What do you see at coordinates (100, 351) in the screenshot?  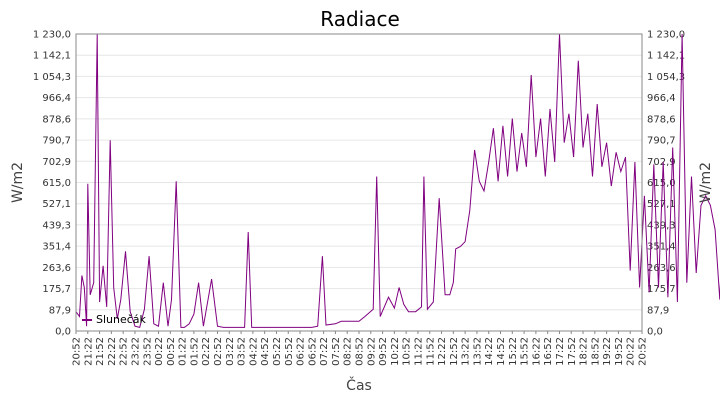 I see `x-tick-label: 21:52` at bounding box center [100, 351].